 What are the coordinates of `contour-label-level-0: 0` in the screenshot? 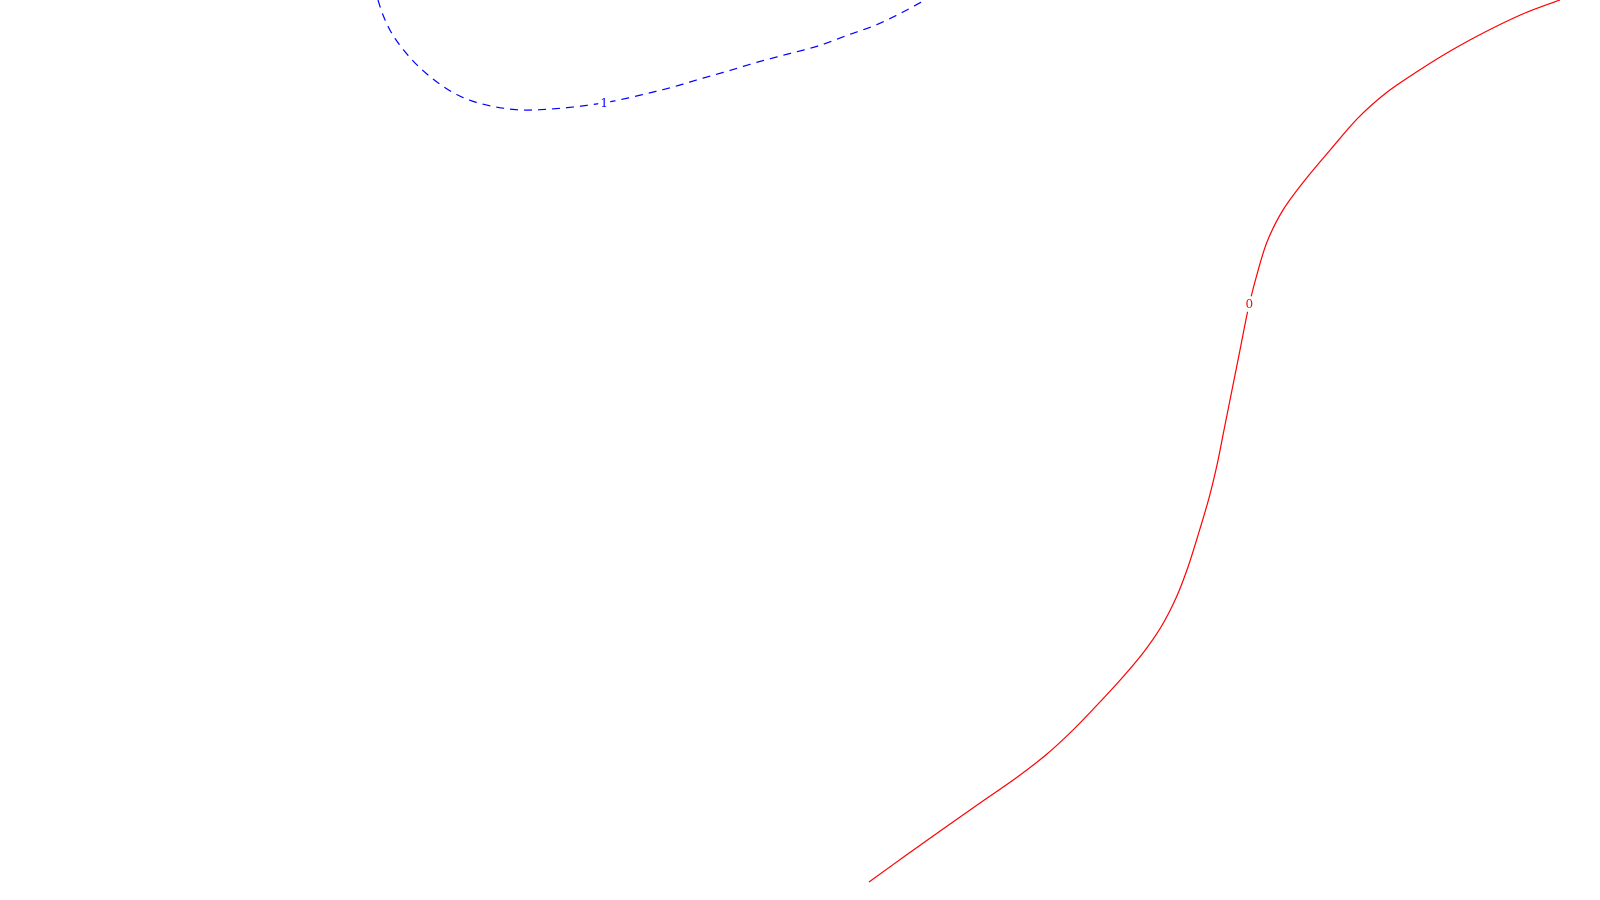 It's located at (1249, 304).